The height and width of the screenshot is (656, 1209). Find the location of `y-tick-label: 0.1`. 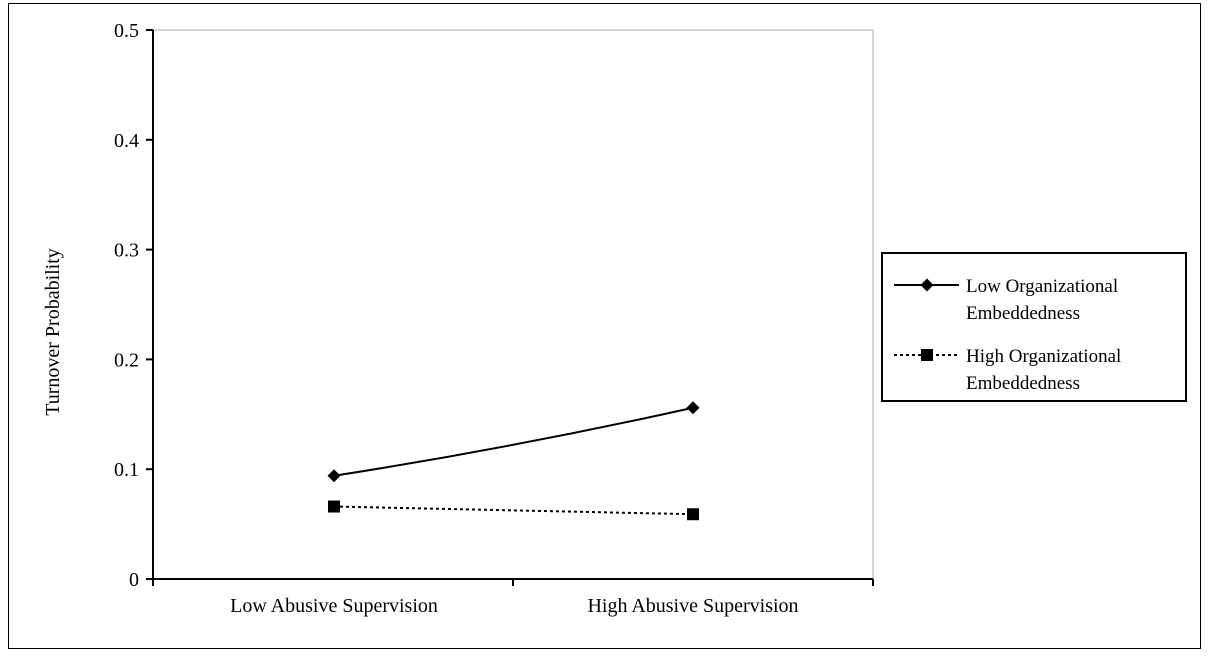

y-tick-label: 0.1 is located at coordinates (126, 470).